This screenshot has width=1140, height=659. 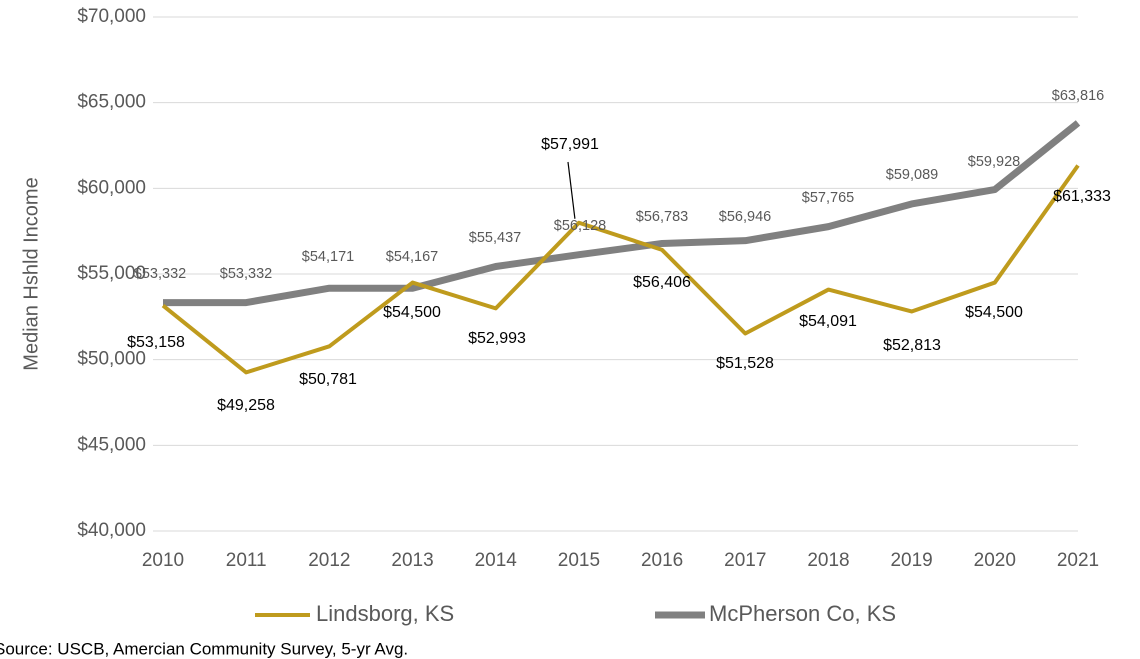 What do you see at coordinates (246, 560) in the screenshot?
I see `x-tick-label: 2011` at bounding box center [246, 560].